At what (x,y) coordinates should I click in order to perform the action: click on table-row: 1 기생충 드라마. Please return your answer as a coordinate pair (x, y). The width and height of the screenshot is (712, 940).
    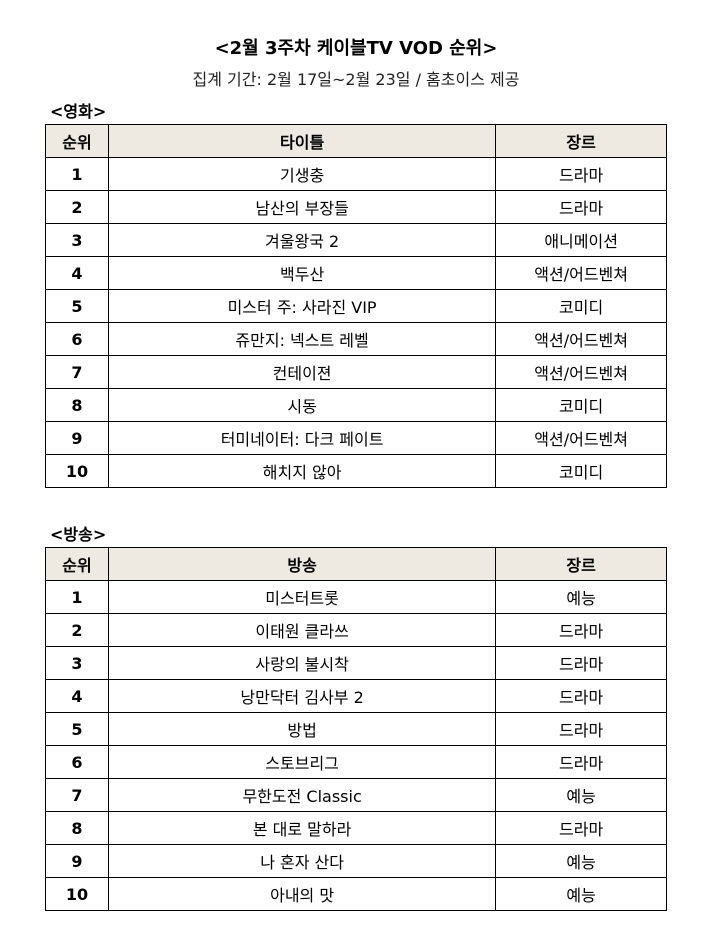
    Looking at the image, I should click on (356, 174).